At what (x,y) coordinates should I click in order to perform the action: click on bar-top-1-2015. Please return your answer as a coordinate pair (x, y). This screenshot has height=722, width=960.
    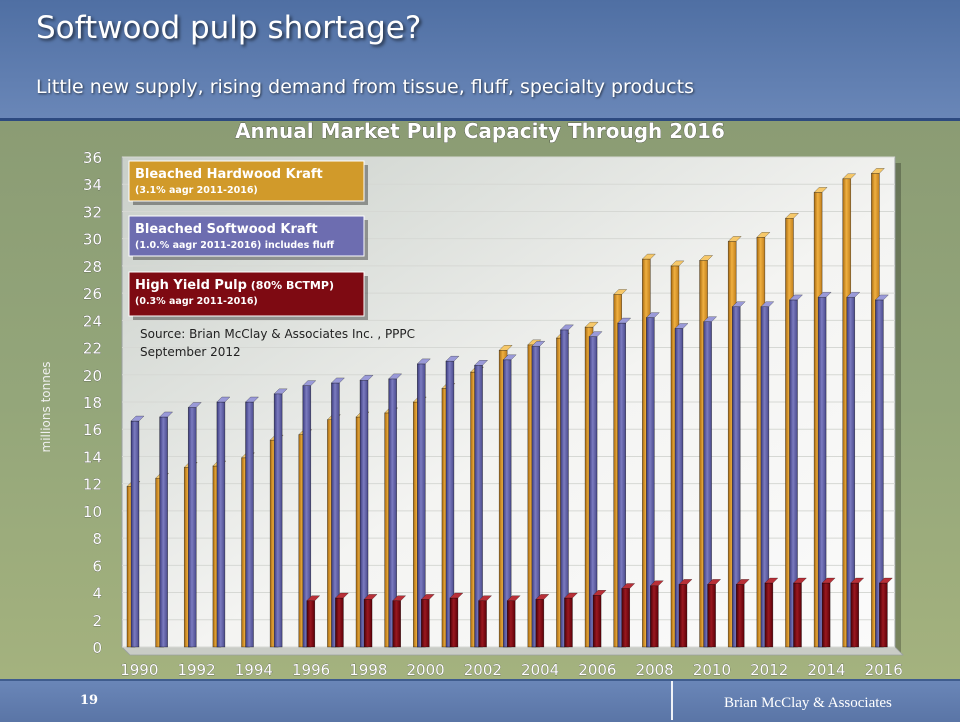
    Looking at the image, I should click on (853, 294).